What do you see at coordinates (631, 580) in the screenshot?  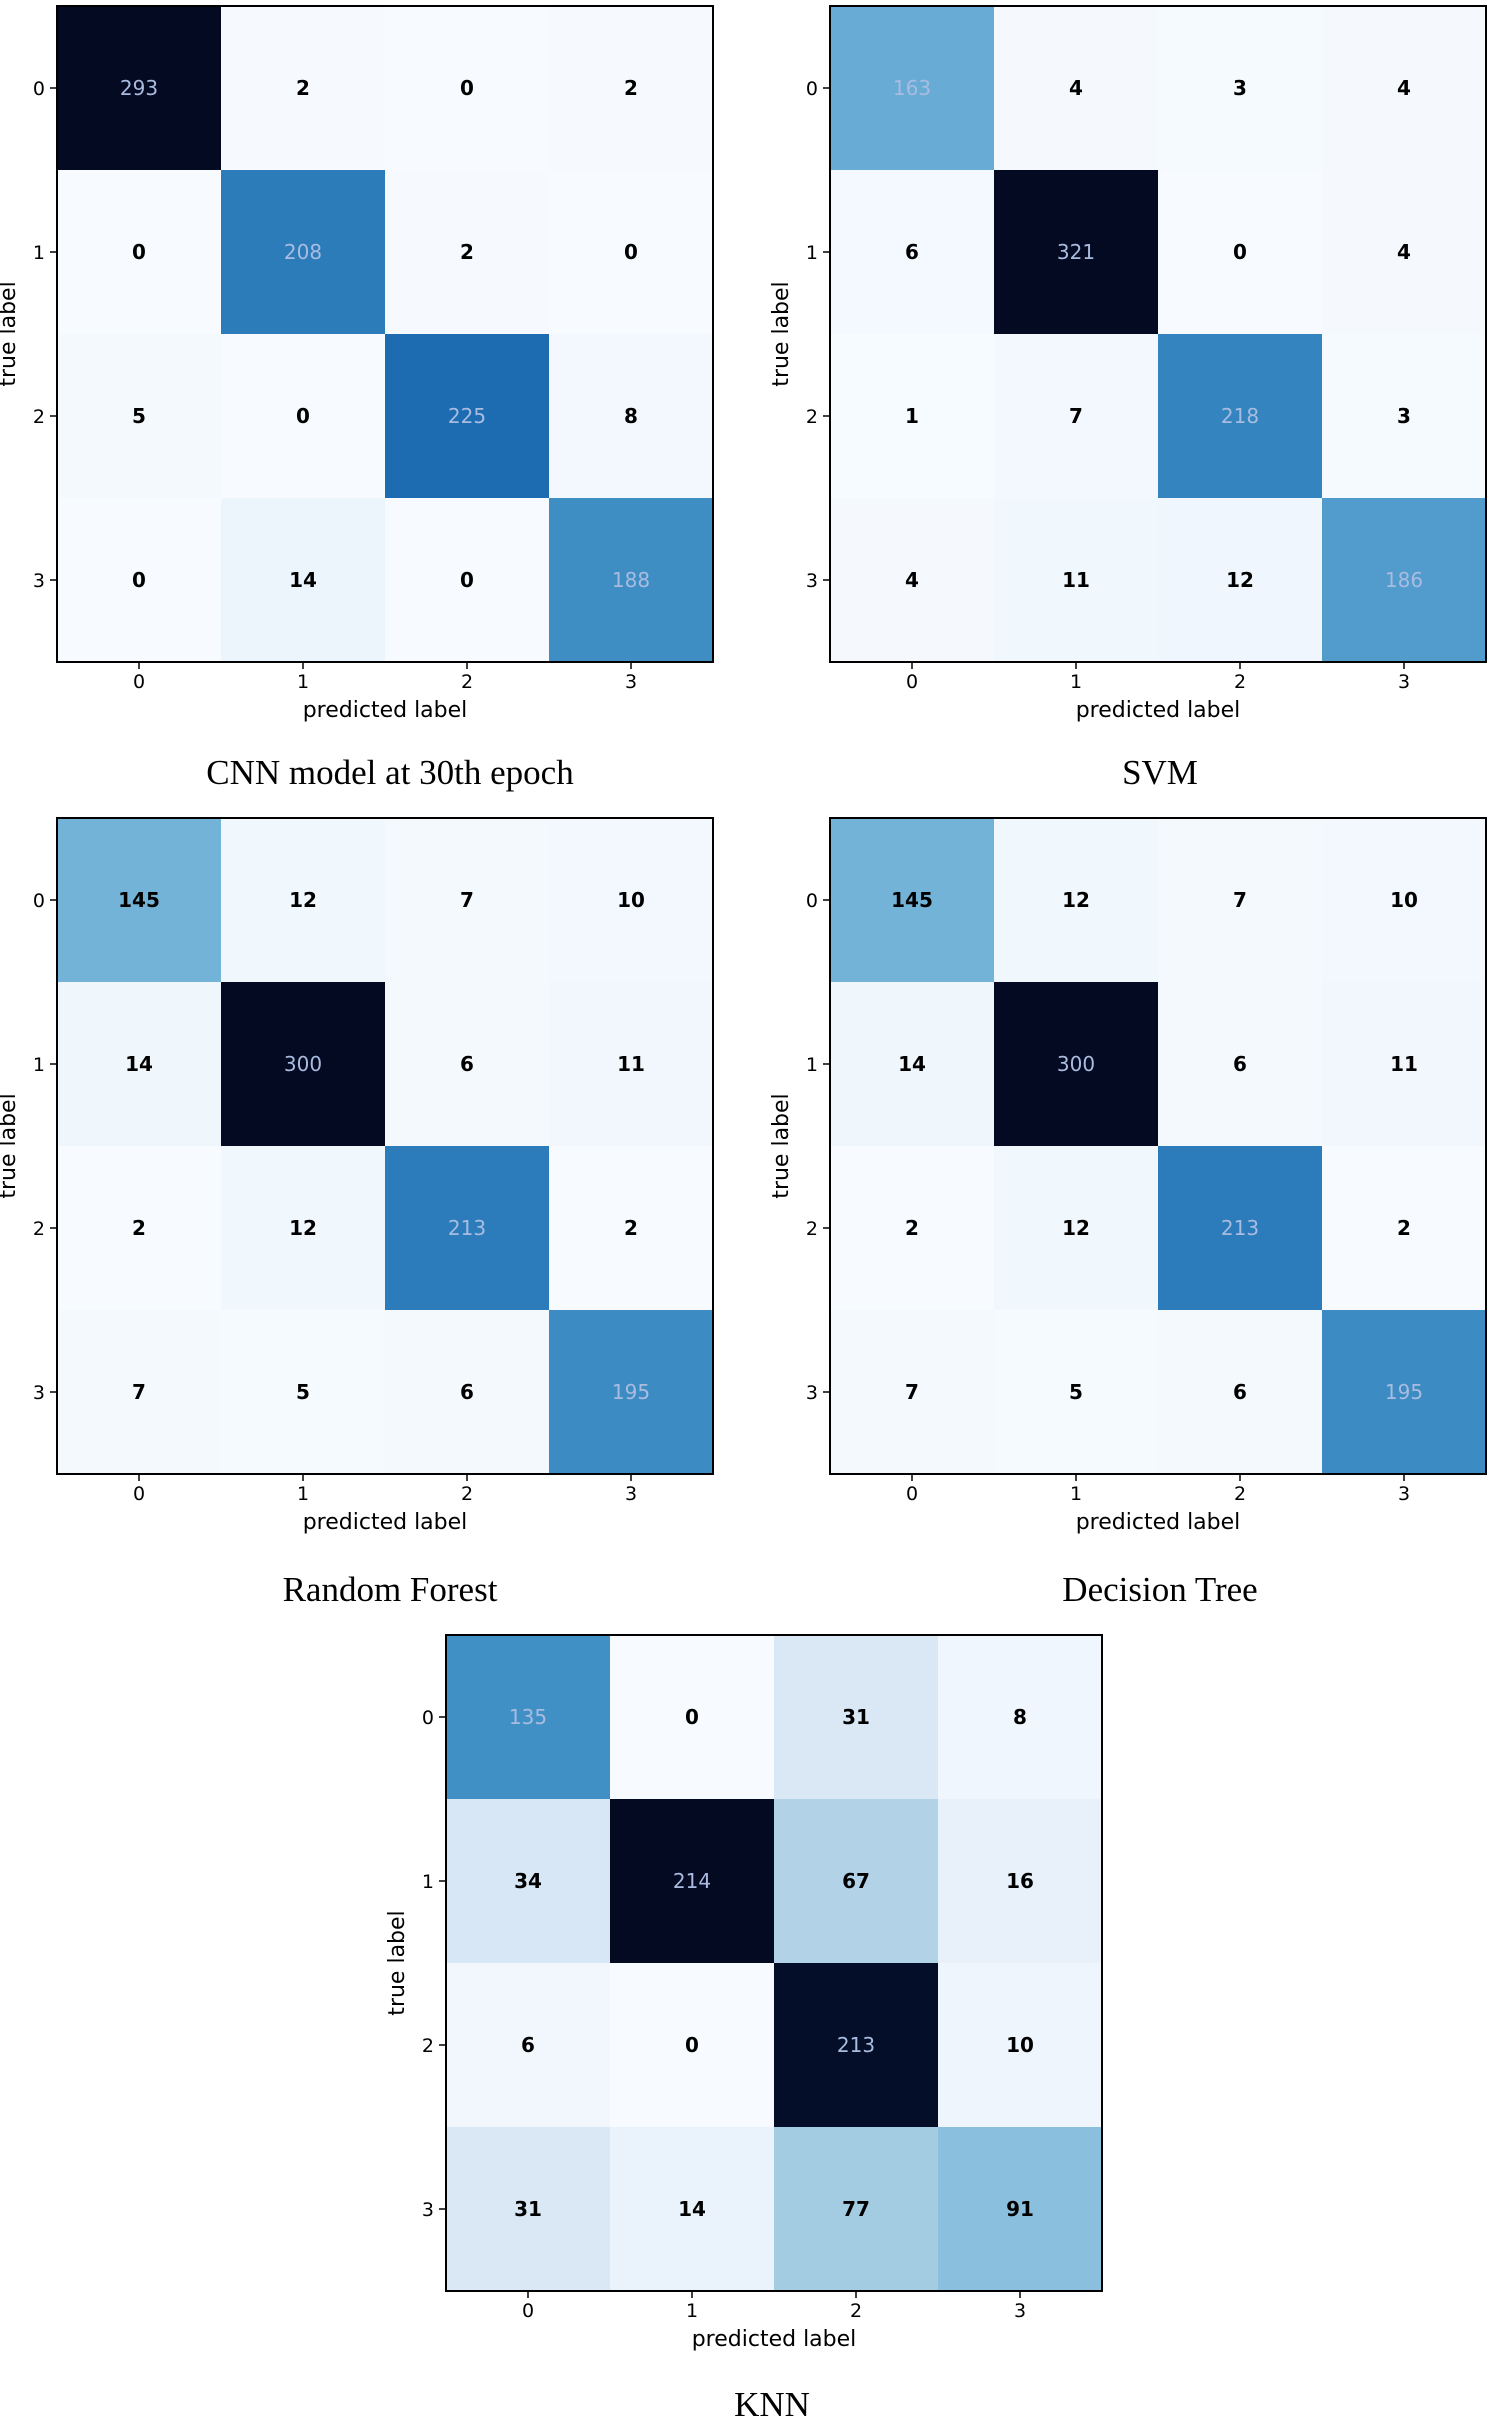 I see `cell-value-label: 188` at bounding box center [631, 580].